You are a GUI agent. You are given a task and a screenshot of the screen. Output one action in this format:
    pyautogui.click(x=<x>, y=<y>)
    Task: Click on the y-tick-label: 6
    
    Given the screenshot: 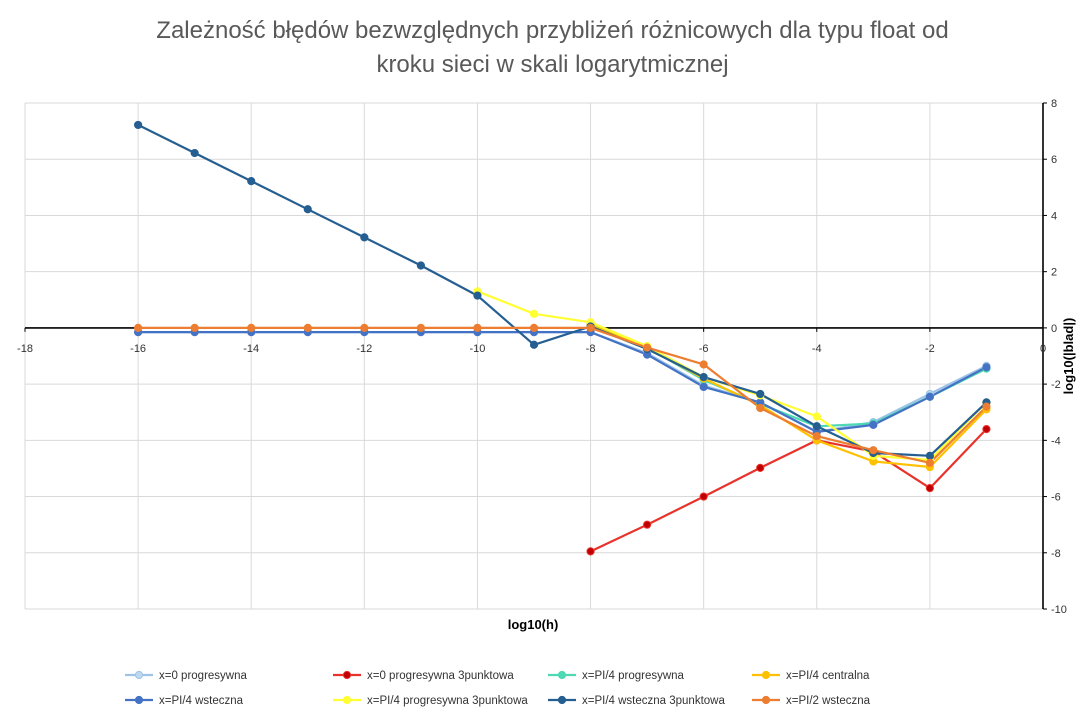 What is the action you would take?
    pyautogui.click(x=1054, y=160)
    